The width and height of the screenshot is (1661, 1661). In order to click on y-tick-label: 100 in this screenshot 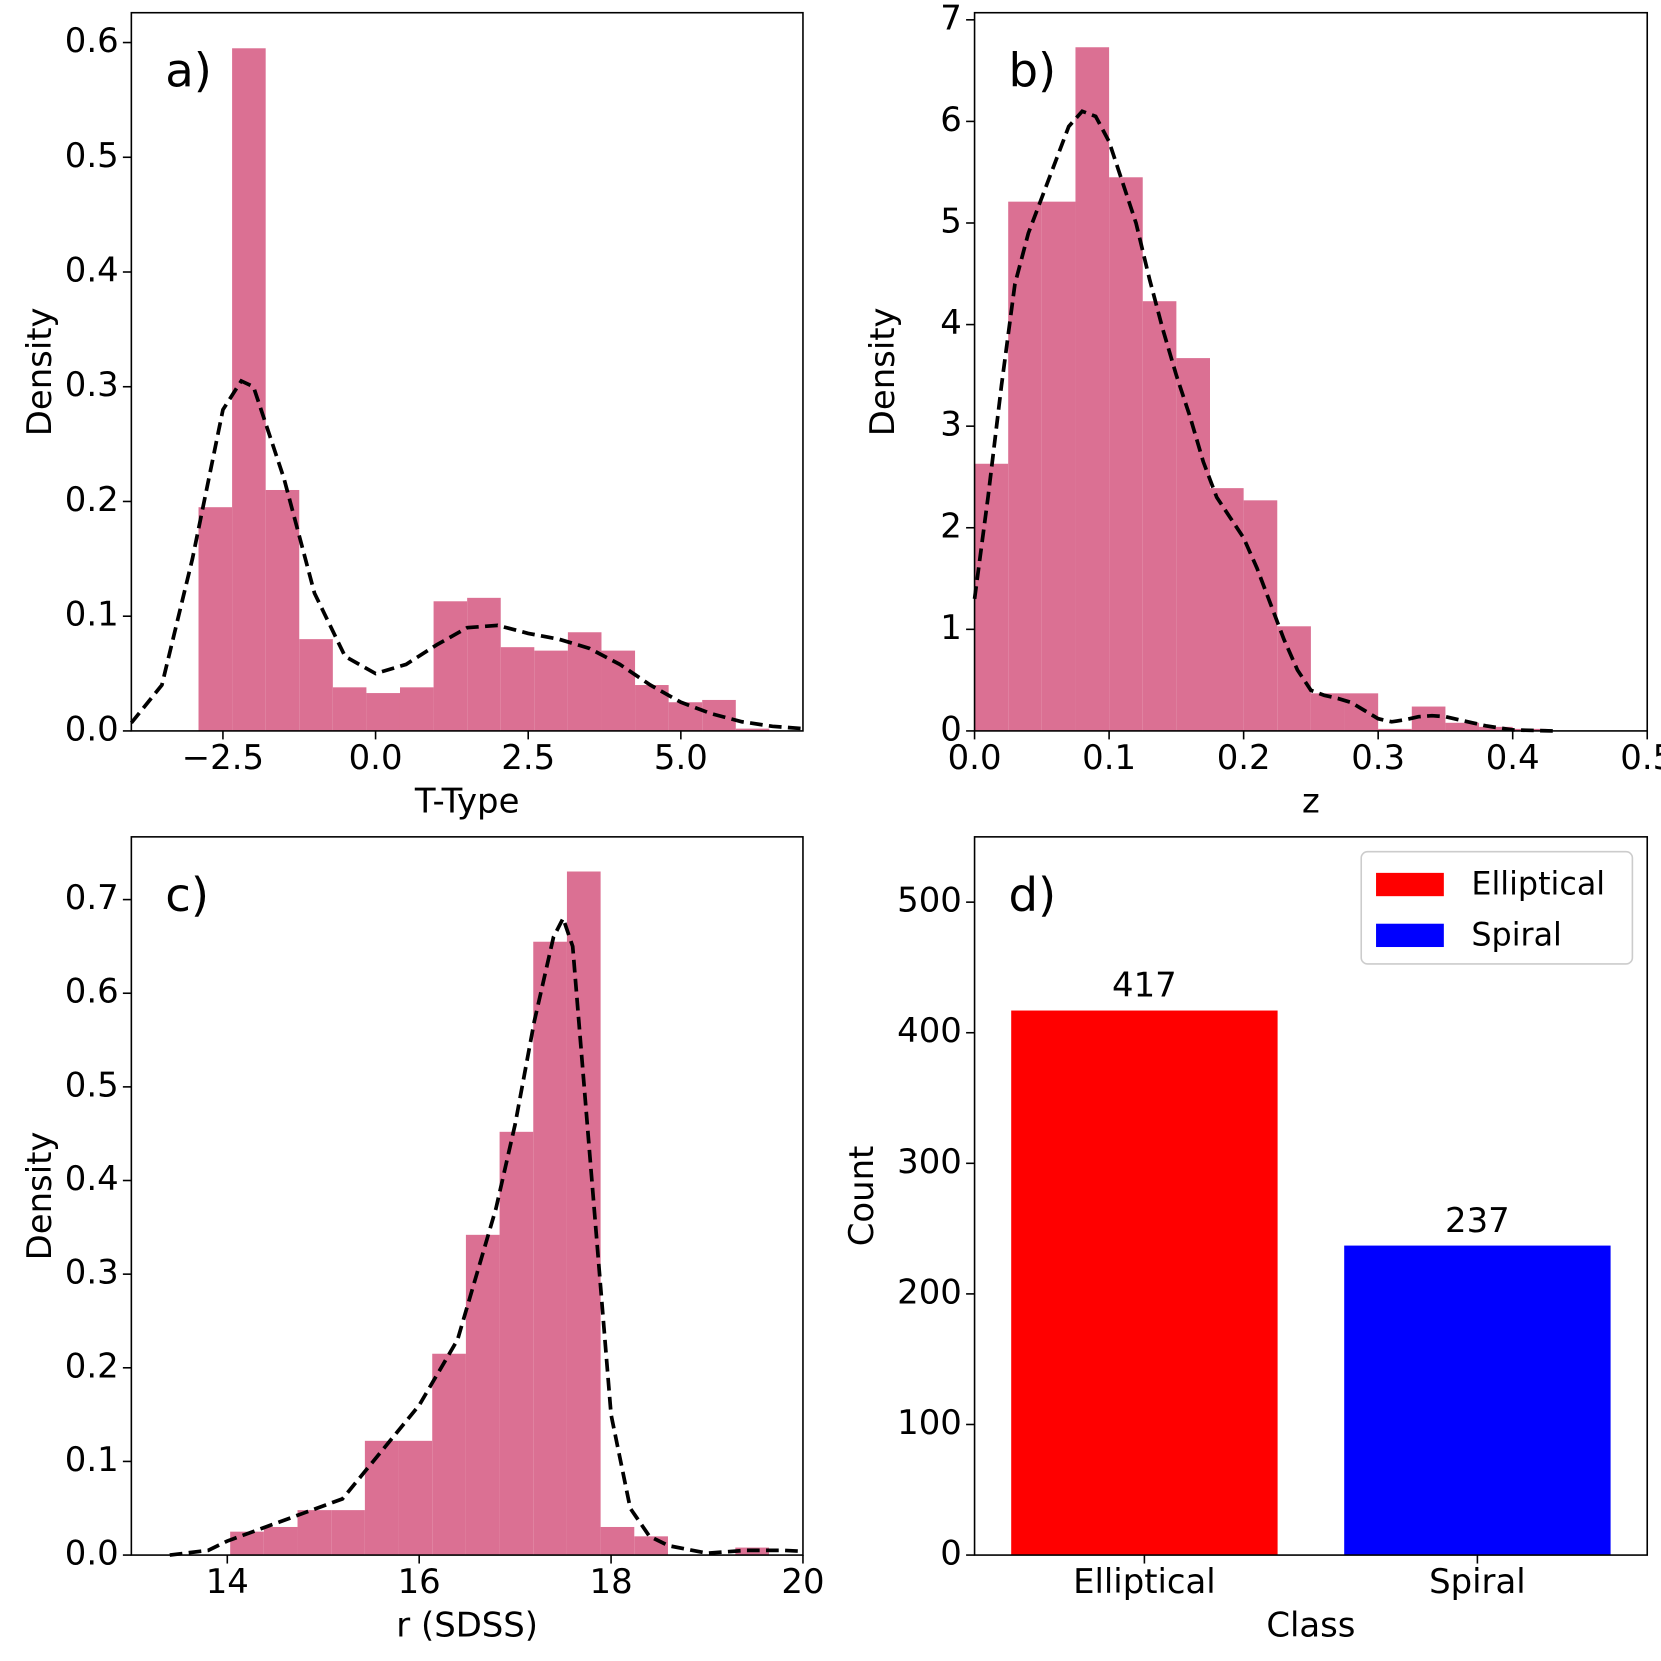, I will do `click(929, 1422)`.